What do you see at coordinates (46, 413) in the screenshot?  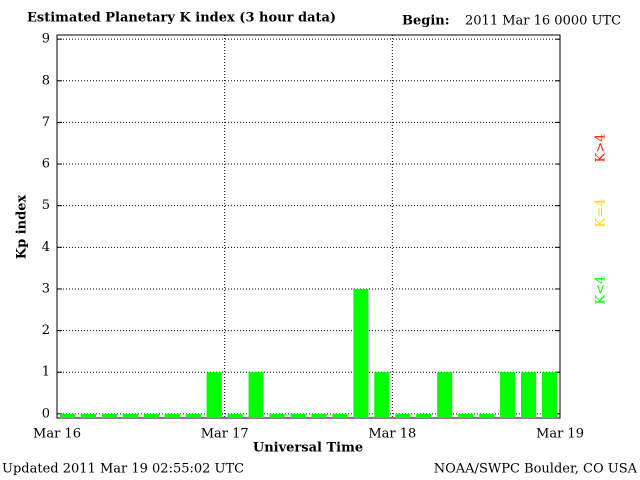 I see `y-tick-label: 0` at bounding box center [46, 413].